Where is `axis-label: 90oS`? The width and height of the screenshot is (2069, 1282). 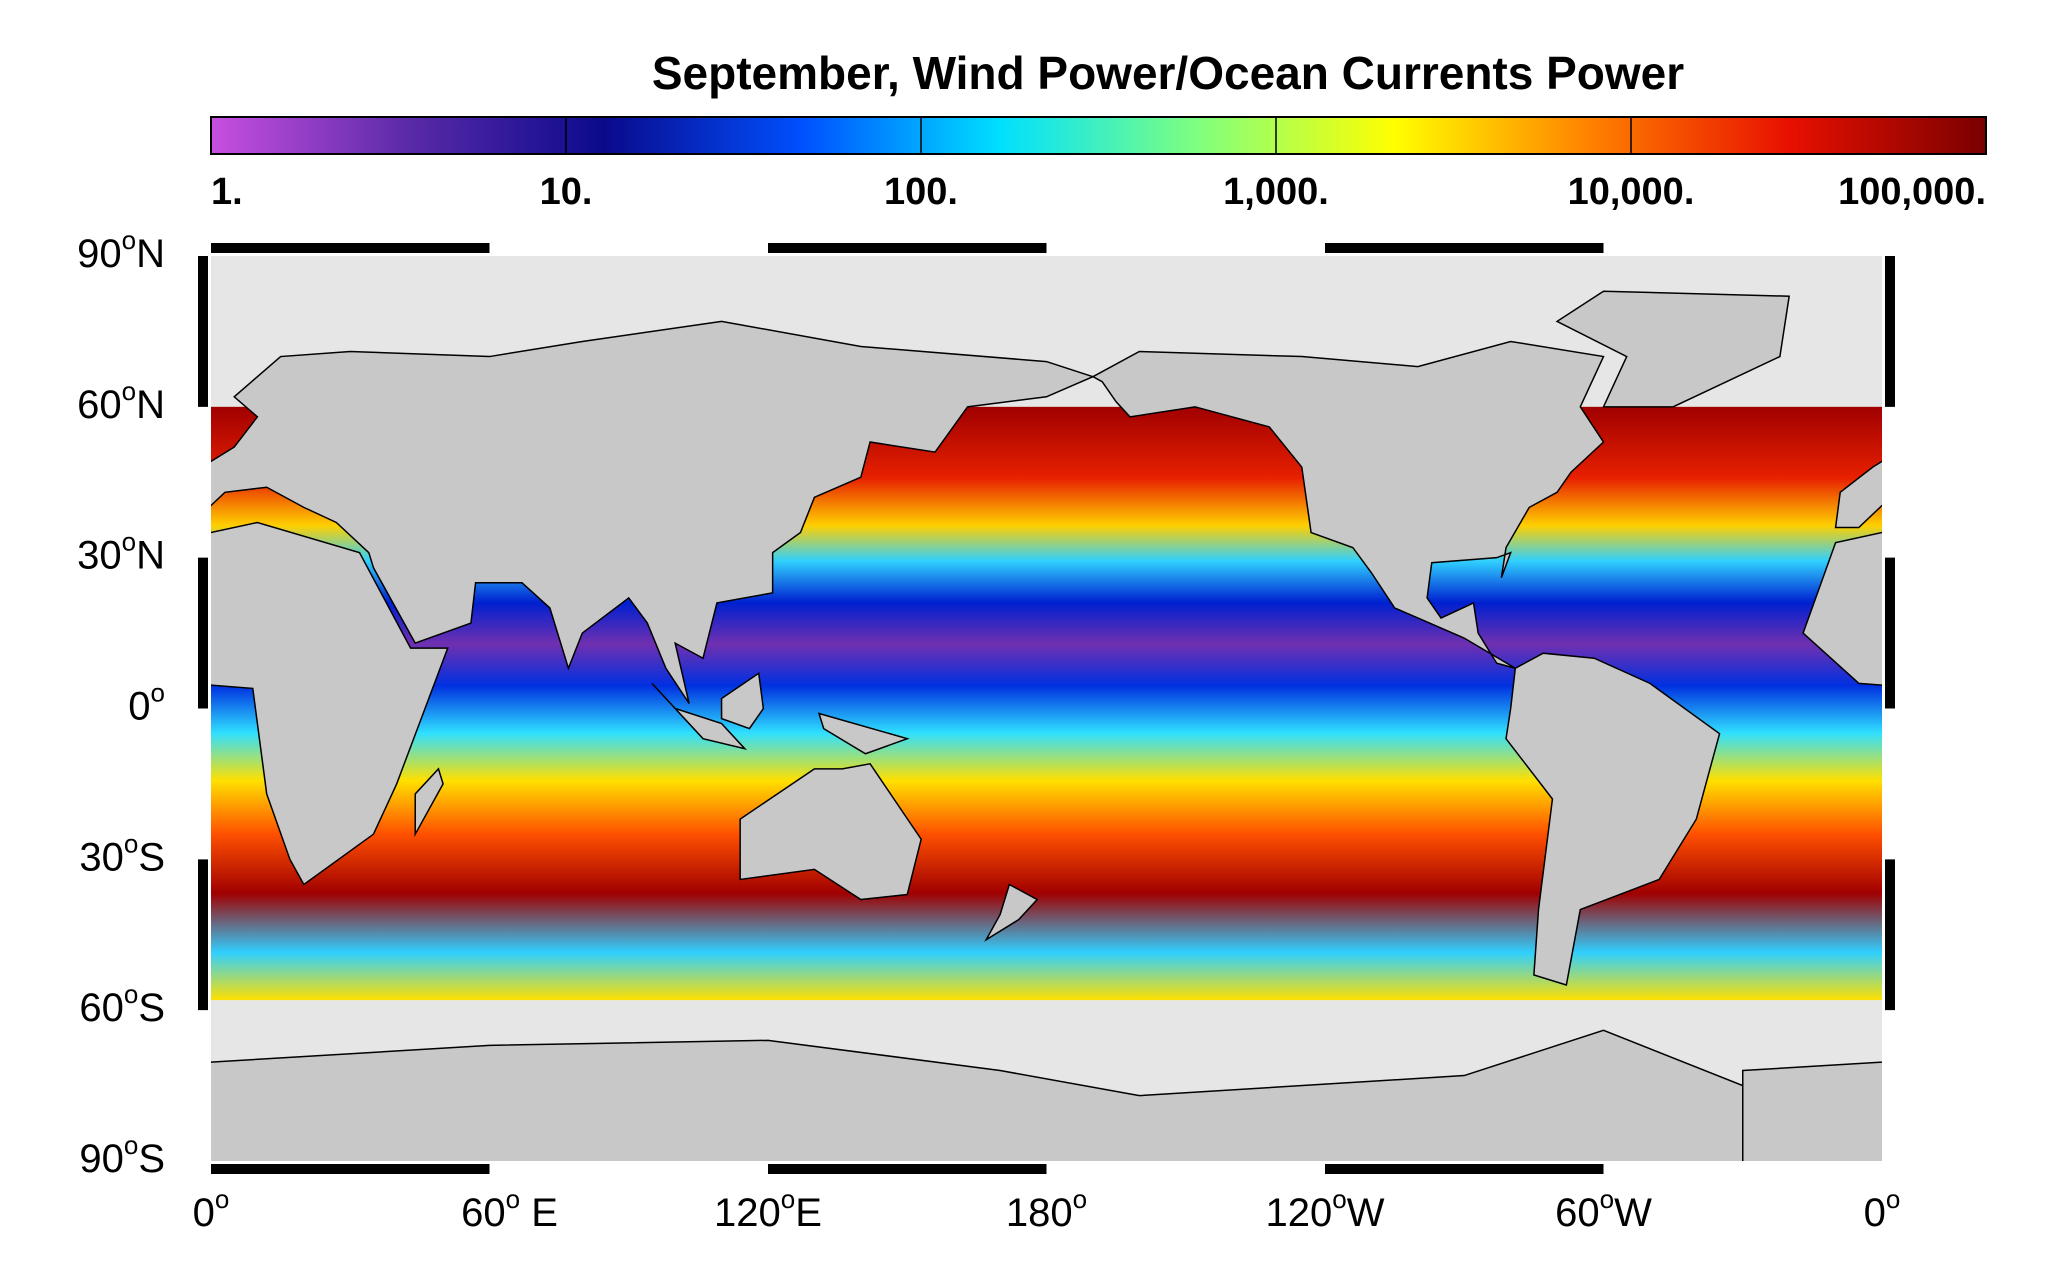
axis-label: 90oS is located at coordinates (122, 1155).